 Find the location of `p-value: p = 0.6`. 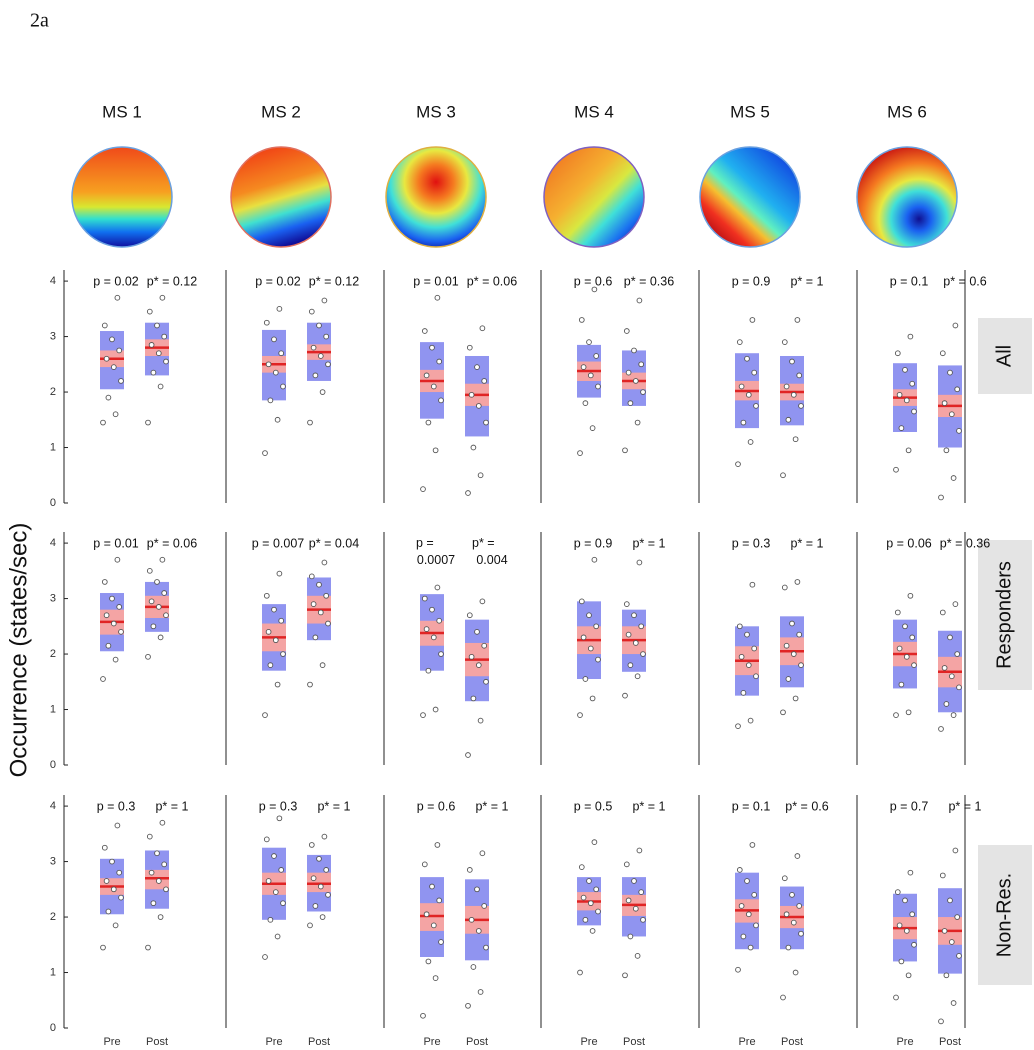

p-value: p = 0.6 is located at coordinates (436, 806).